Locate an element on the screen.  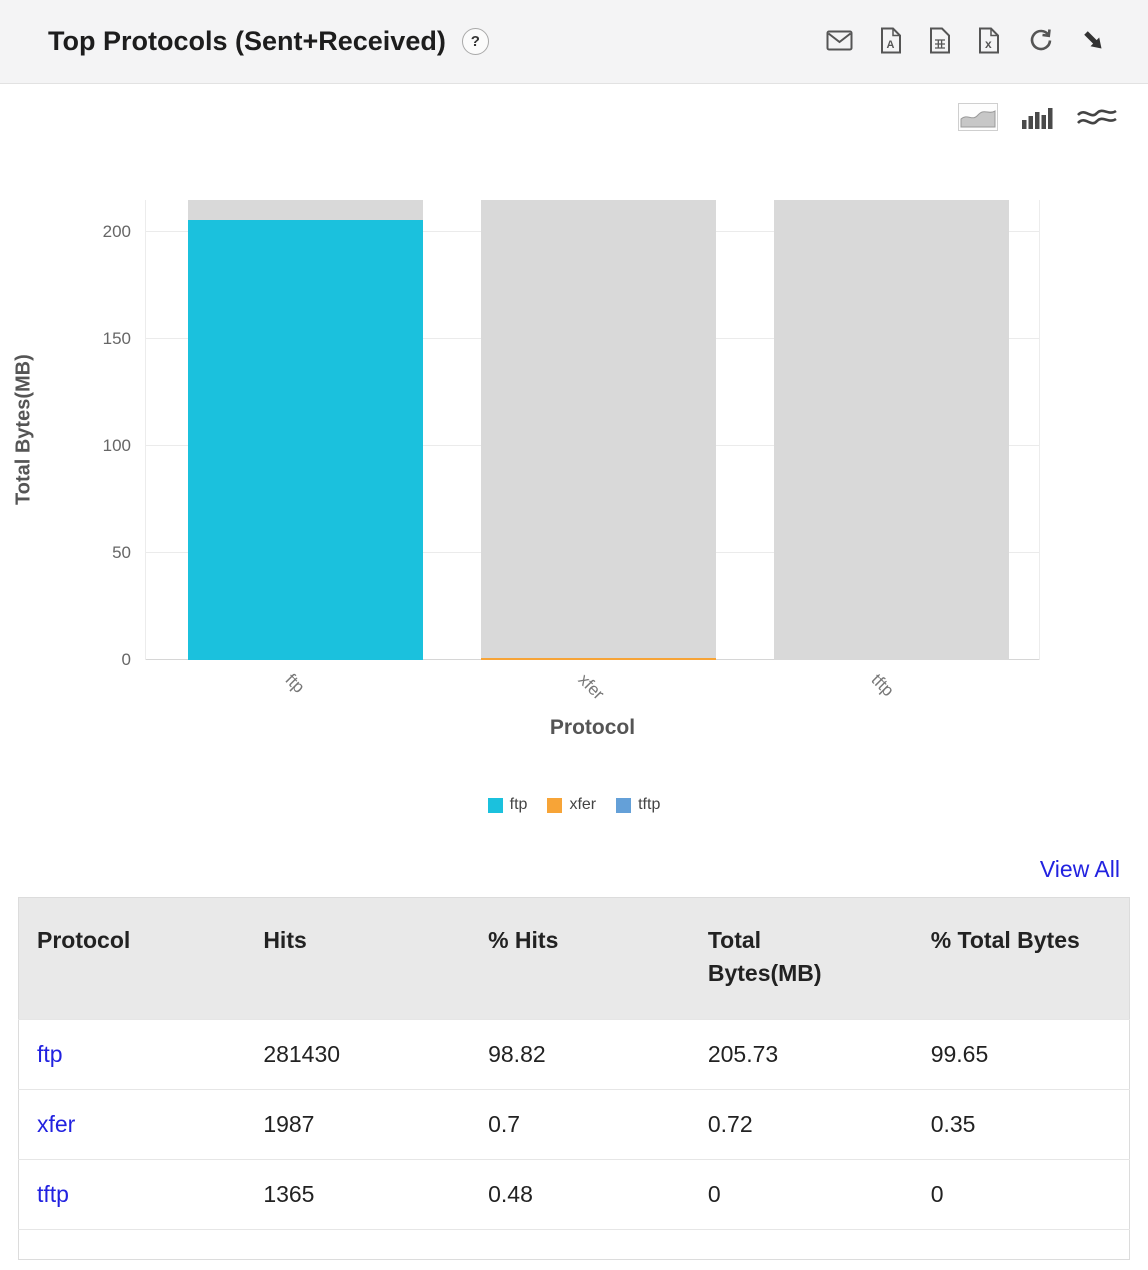
csv-button is located at coordinates (940, 42).